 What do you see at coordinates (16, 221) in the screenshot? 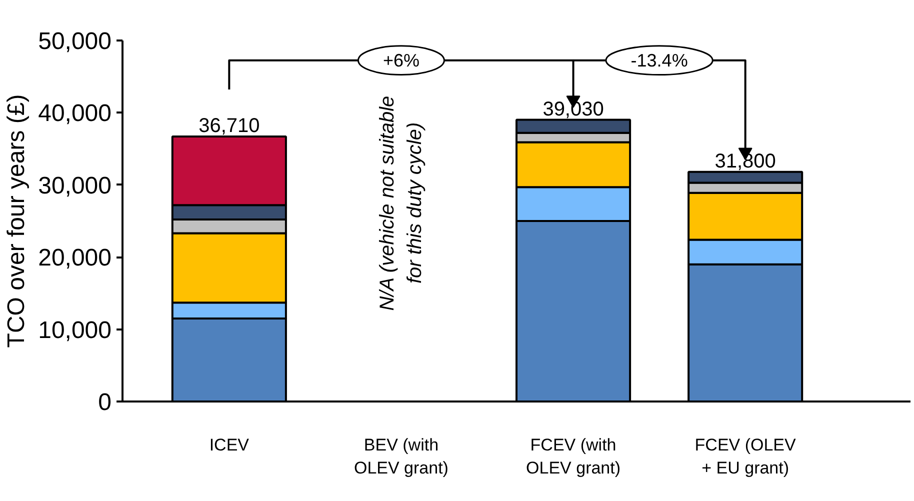
I see `y-axis-title: TCO over four years (£)` at bounding box center [16, 221].